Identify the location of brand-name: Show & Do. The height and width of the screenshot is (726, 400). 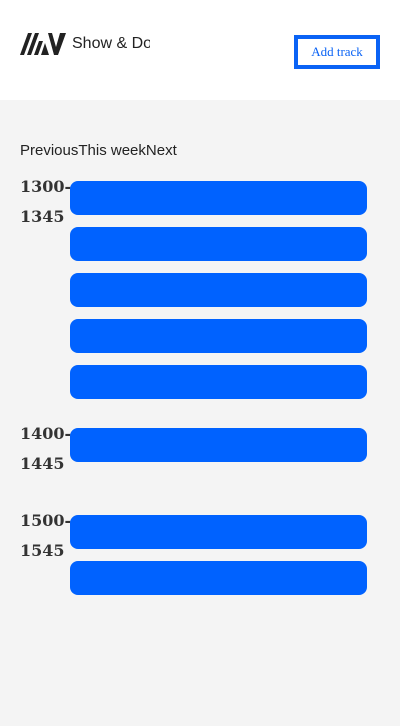
(111, 43).